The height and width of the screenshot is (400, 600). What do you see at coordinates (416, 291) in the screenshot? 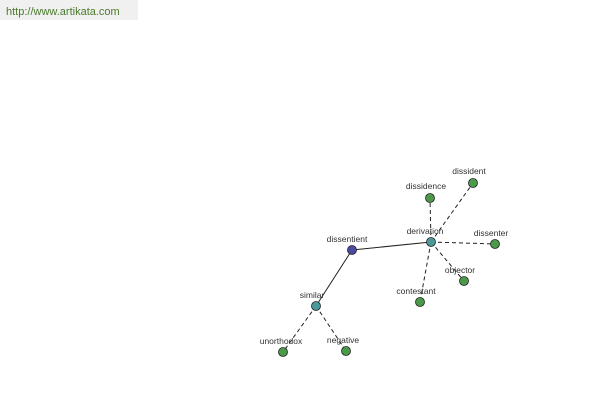
I see `node-label: contestant` at bounding box center [416, 291].